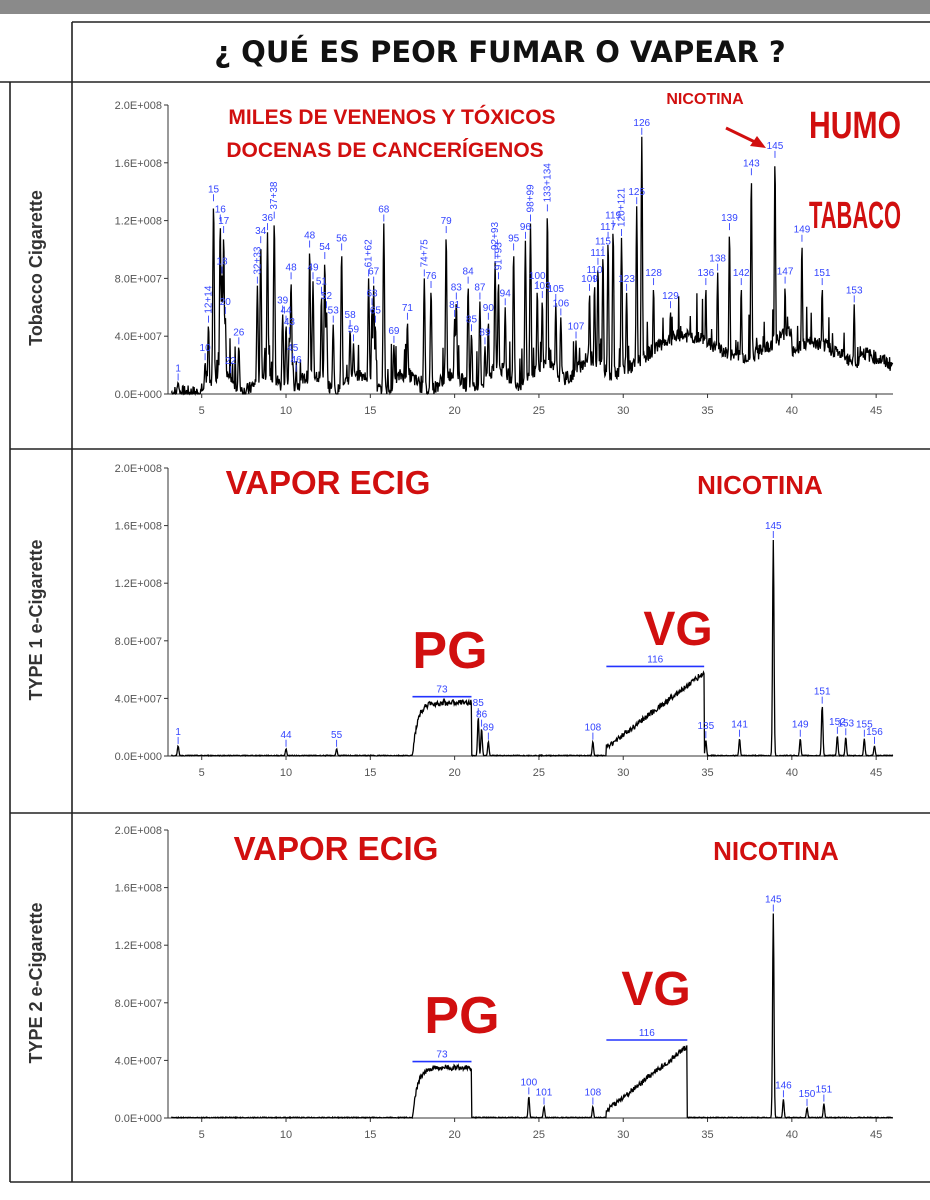 The width and height of the screenshot is (930, 1200). What do you see at coordinates (322, 282) in the screenshot?
I see `peak-label: 51` at bounding box center [322, 282].